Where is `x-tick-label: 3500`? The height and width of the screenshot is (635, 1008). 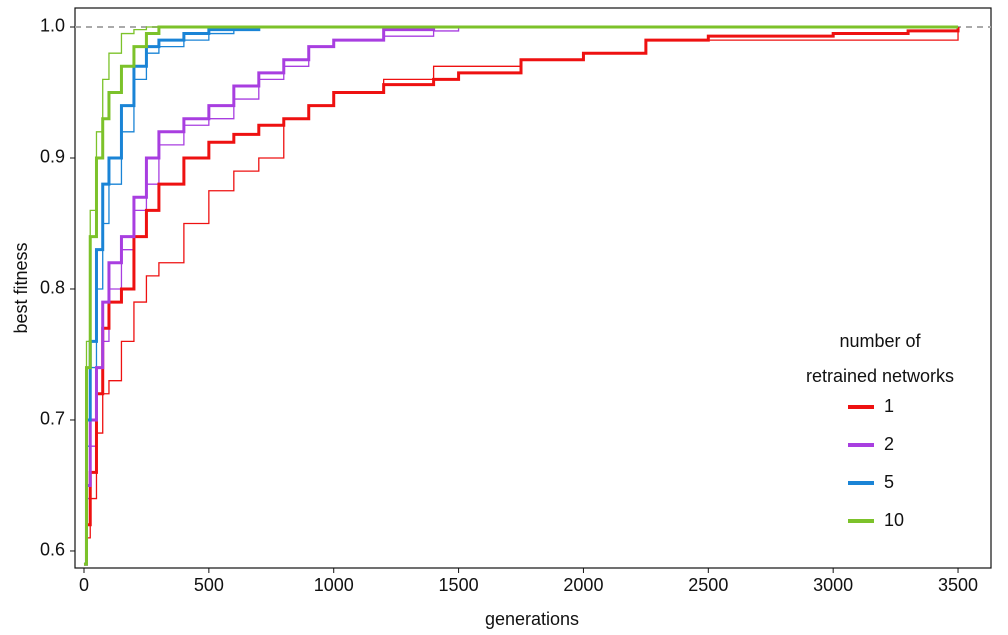
x-tick-label: 3500 is located at coordinates (958, 585).